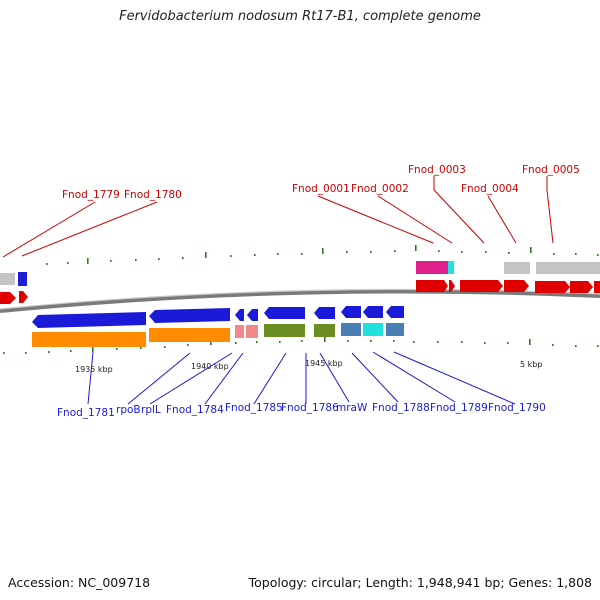  What do you see at coordinates (459, 408) in the screenshot?
I see `gene-label-fnod-1789: Fnod_1789` at bounding box center [459, 408].